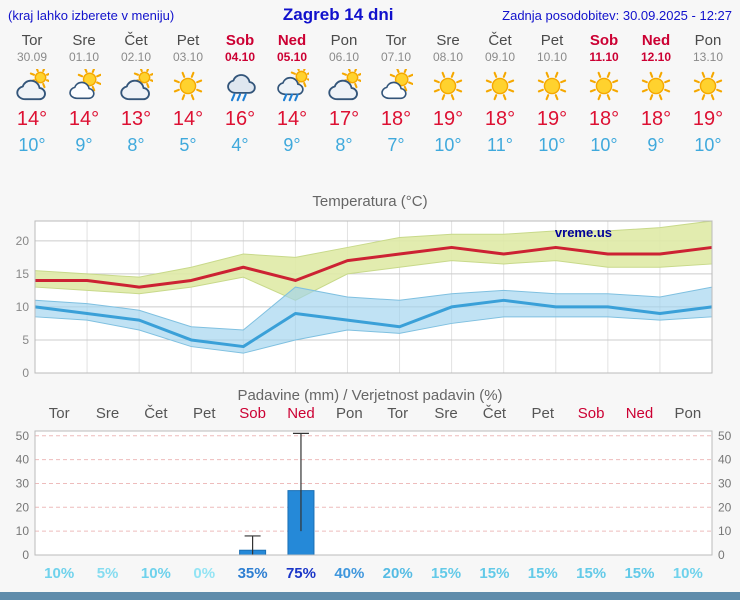 This screenshot has width=740, height=600. What do you see at coordinates (448, 57) in the screenshot?
I see `day-date: 08.10` at bounding box center [448, 57].